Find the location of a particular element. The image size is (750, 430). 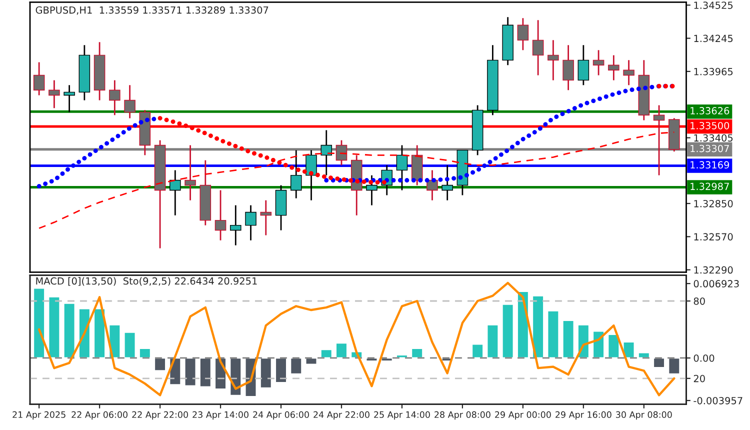

ref-line-label: 1.33500 is located at coordinates (710, 126).